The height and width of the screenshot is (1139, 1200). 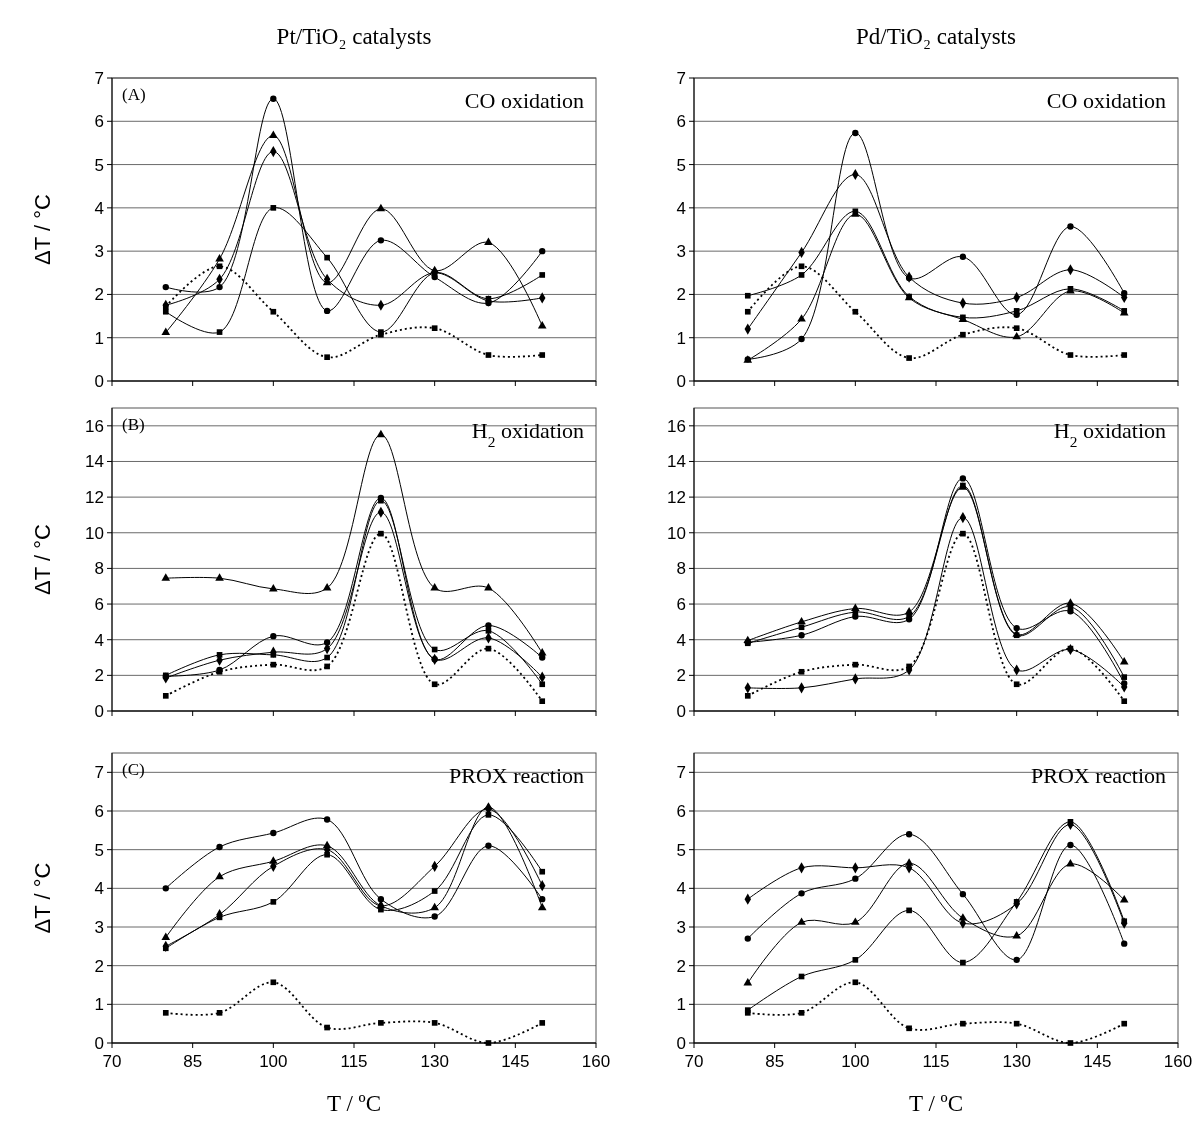 What do you see at coordinates (936, 36) in the screenshot?
I see `chart-title: Pd/TiO₂ catalysts` at bounding box center [936, 36].